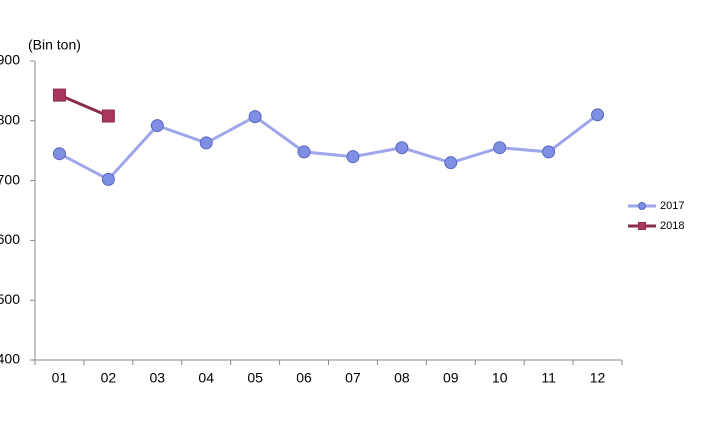 The width and height of the screenshot is (706, 431). What do you see at coordinates (10, 179) in the screenshot?
I see `y-tick-label: 700` at bounding box center [10, 179].